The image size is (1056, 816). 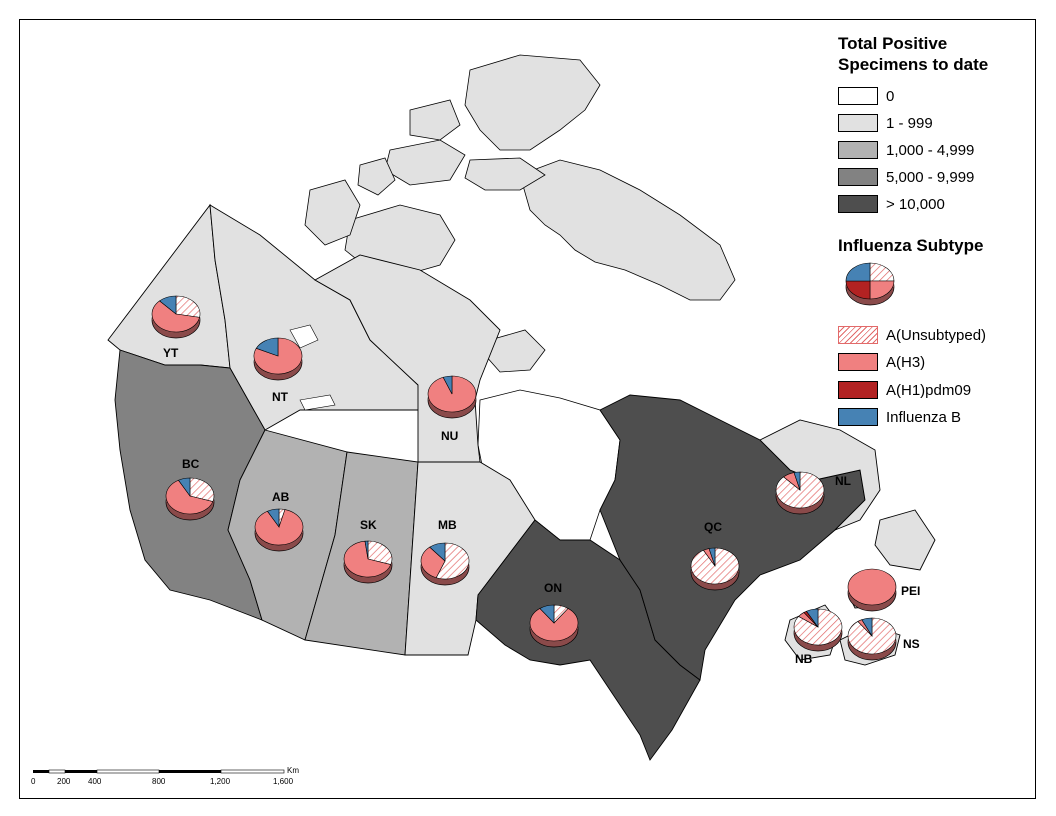 What do you see at coordinates (936, 335) in the screenshot?
I see `legend-subtype-label: A(Unsubtyped)` at bounding box center [936, 335].